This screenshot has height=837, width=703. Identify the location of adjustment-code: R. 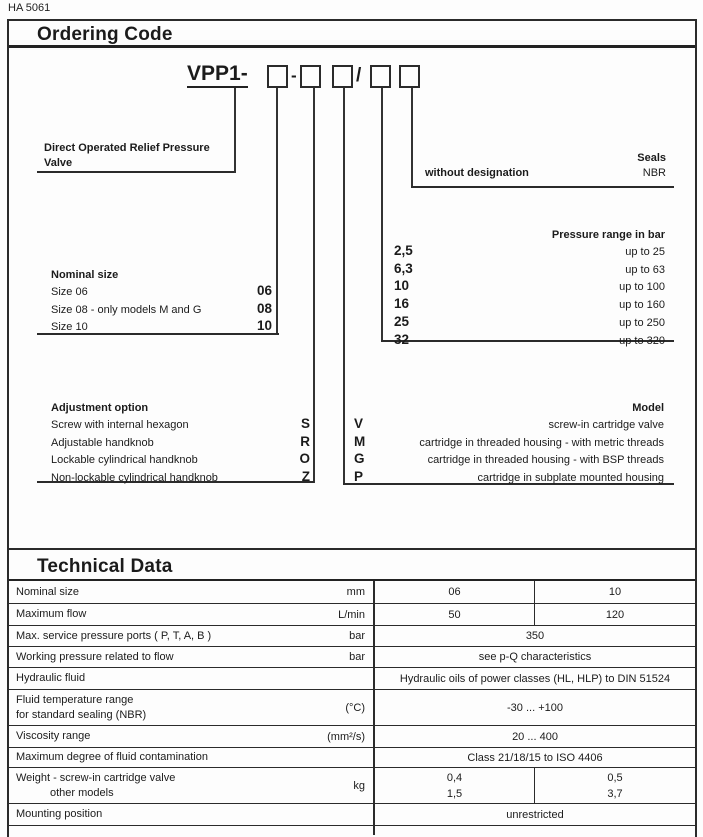
(305, 441).